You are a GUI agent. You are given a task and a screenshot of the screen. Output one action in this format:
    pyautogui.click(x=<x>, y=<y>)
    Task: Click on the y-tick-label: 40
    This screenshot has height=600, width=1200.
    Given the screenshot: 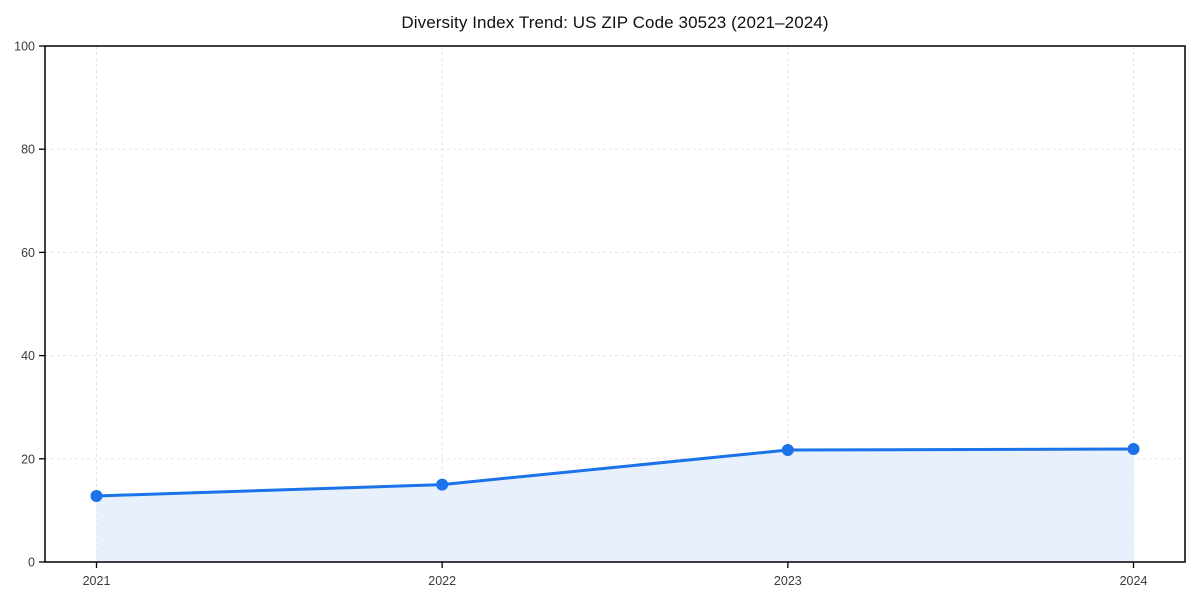 What is the action you would take?
    pyautogui.click(x=28, y=356)
    